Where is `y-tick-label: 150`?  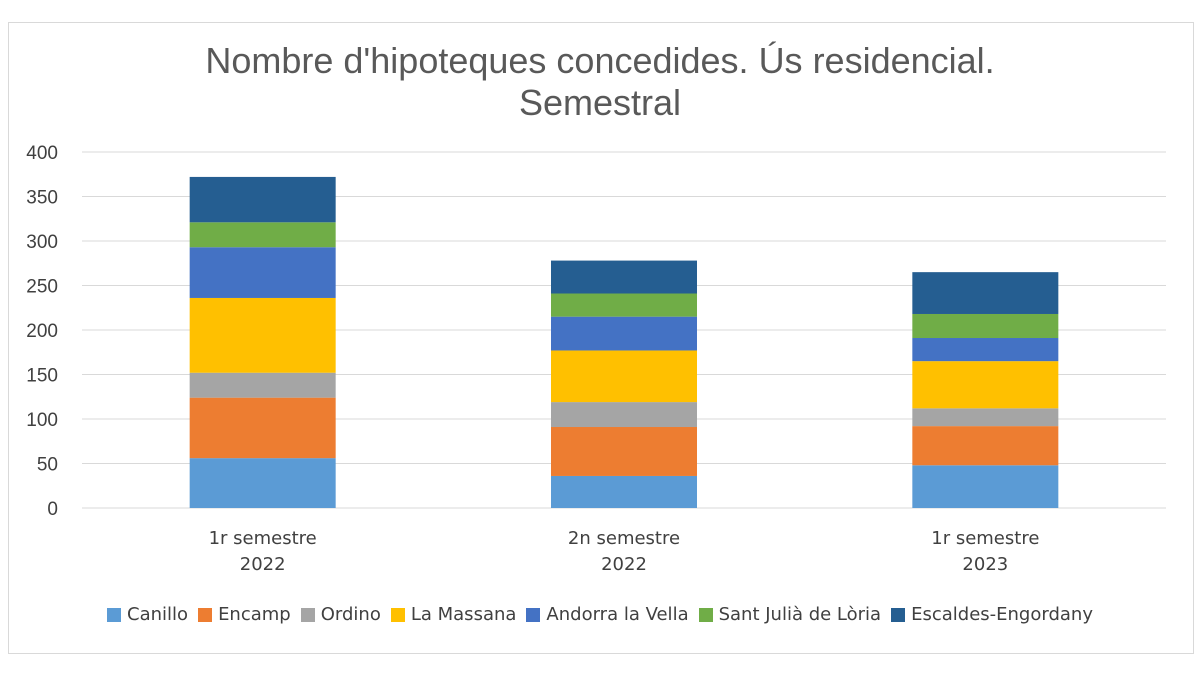
y-tick-label: 150 is located at coordinates (42, 376).